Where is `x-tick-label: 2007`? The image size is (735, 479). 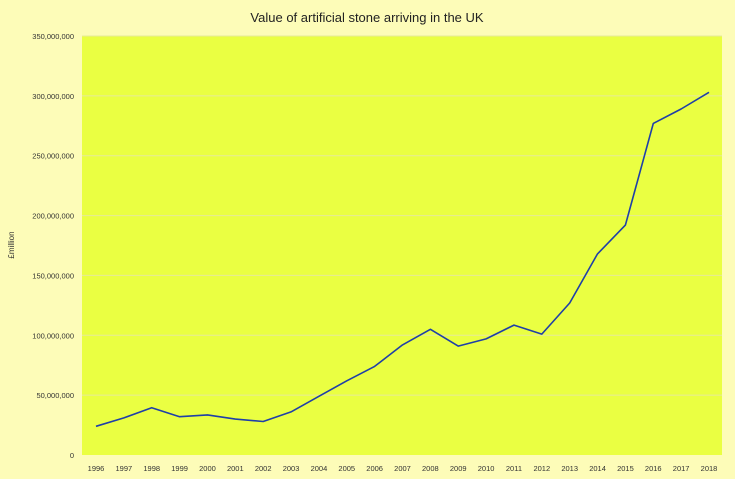 x-tick-label: 2007 is located at coordinates (402, 468).